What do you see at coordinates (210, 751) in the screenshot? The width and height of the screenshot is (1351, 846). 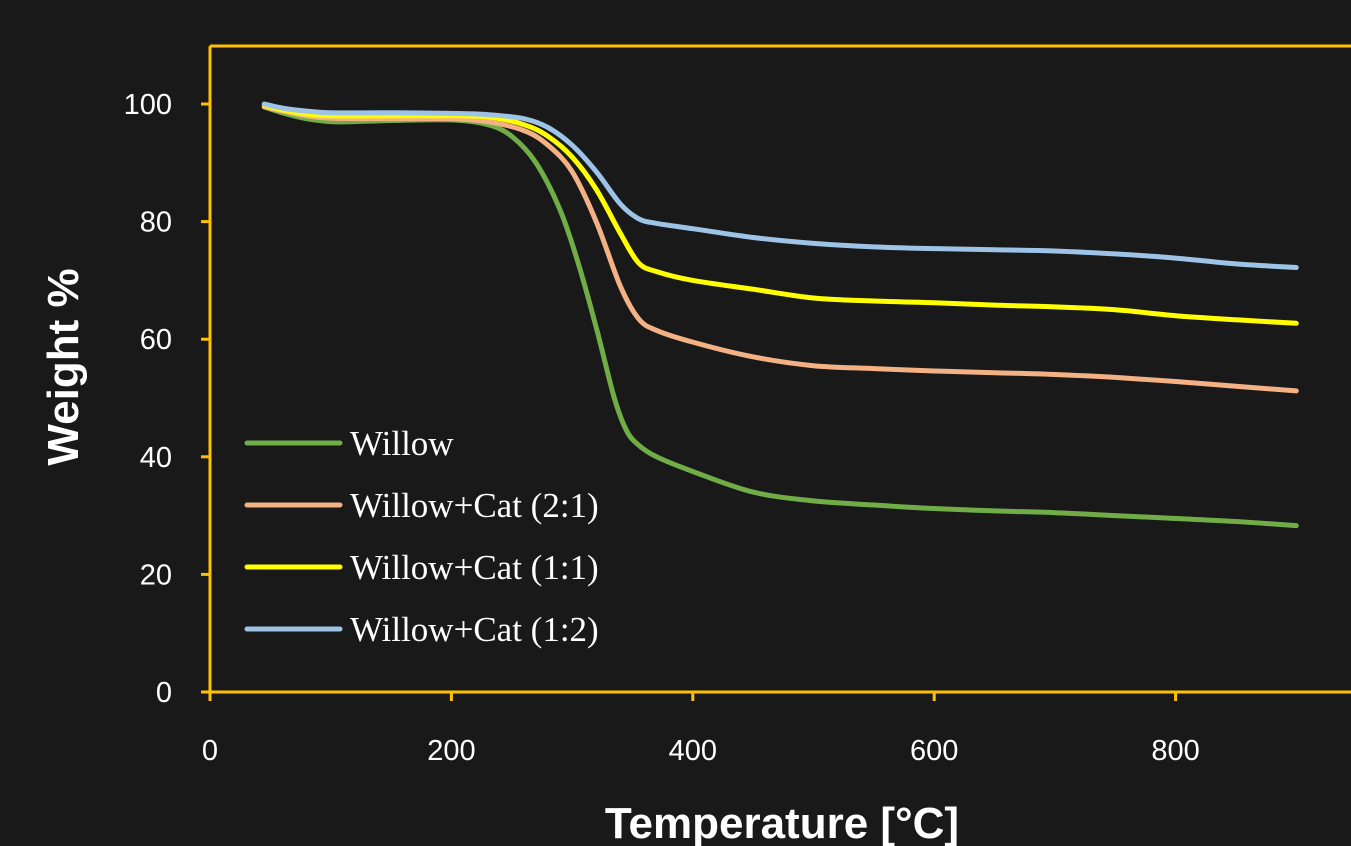 I see `x-tick-label: 0` at bounding box center [210, 751].